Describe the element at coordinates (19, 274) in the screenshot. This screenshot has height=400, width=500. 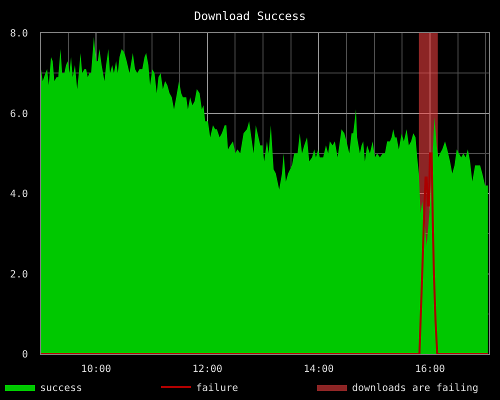
I see `y-tick-label: 2.0` at that location.